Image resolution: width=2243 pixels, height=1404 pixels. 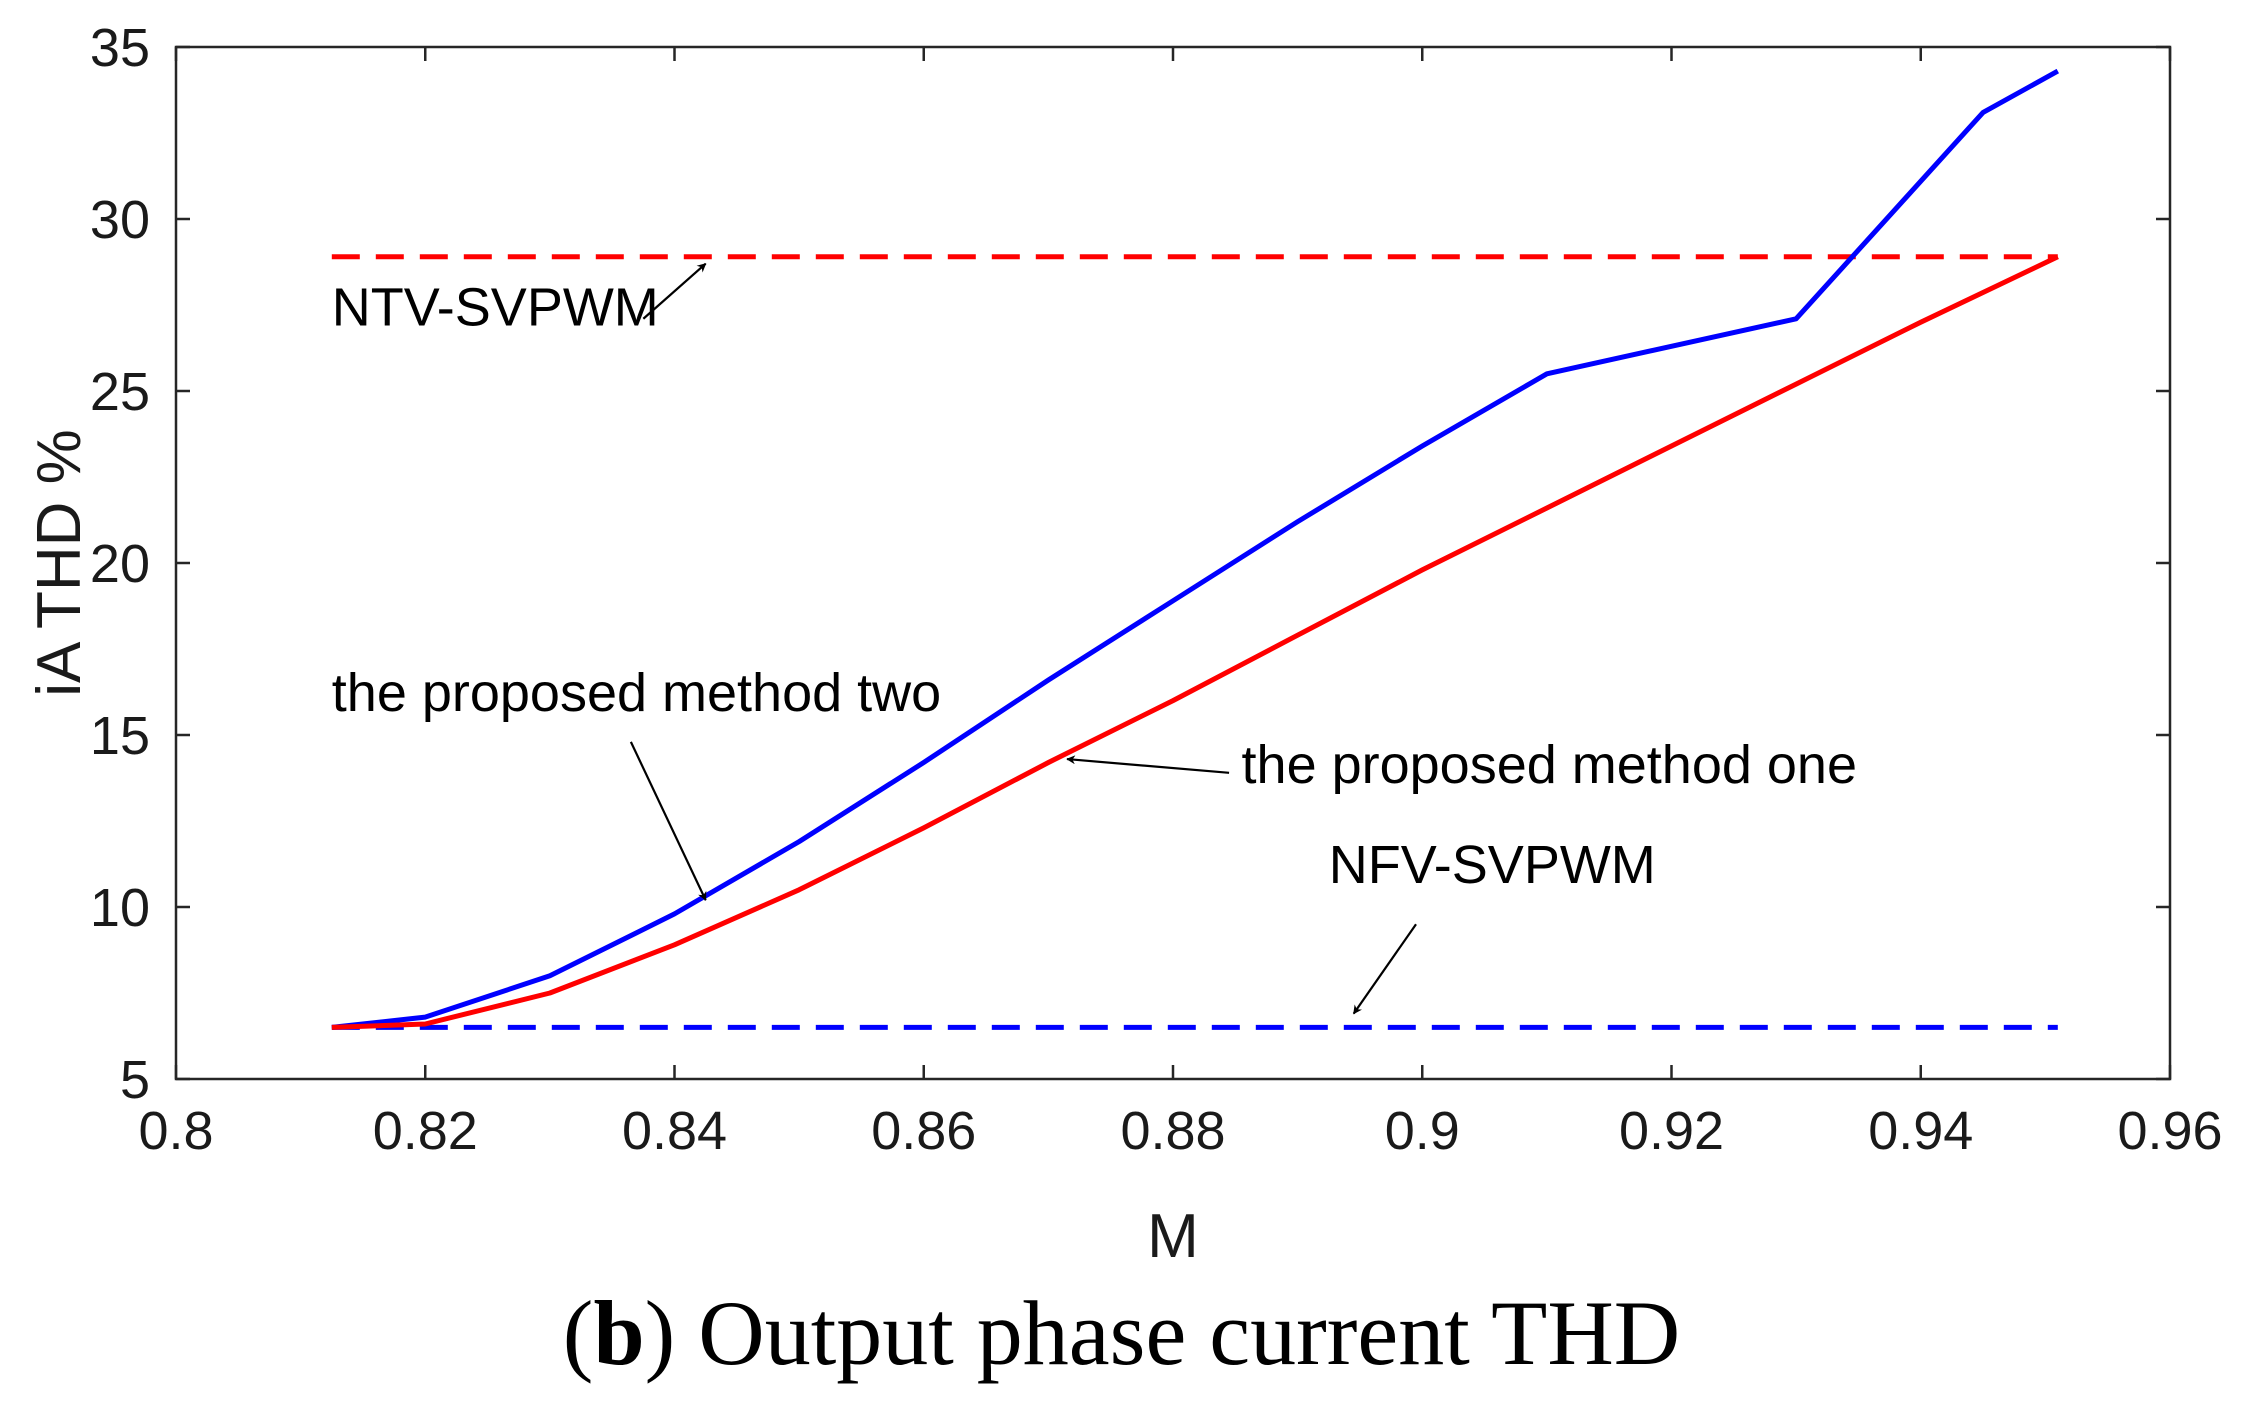 I want to click on caption-text: Output phase current THD, so click(x=1178, y=1333).